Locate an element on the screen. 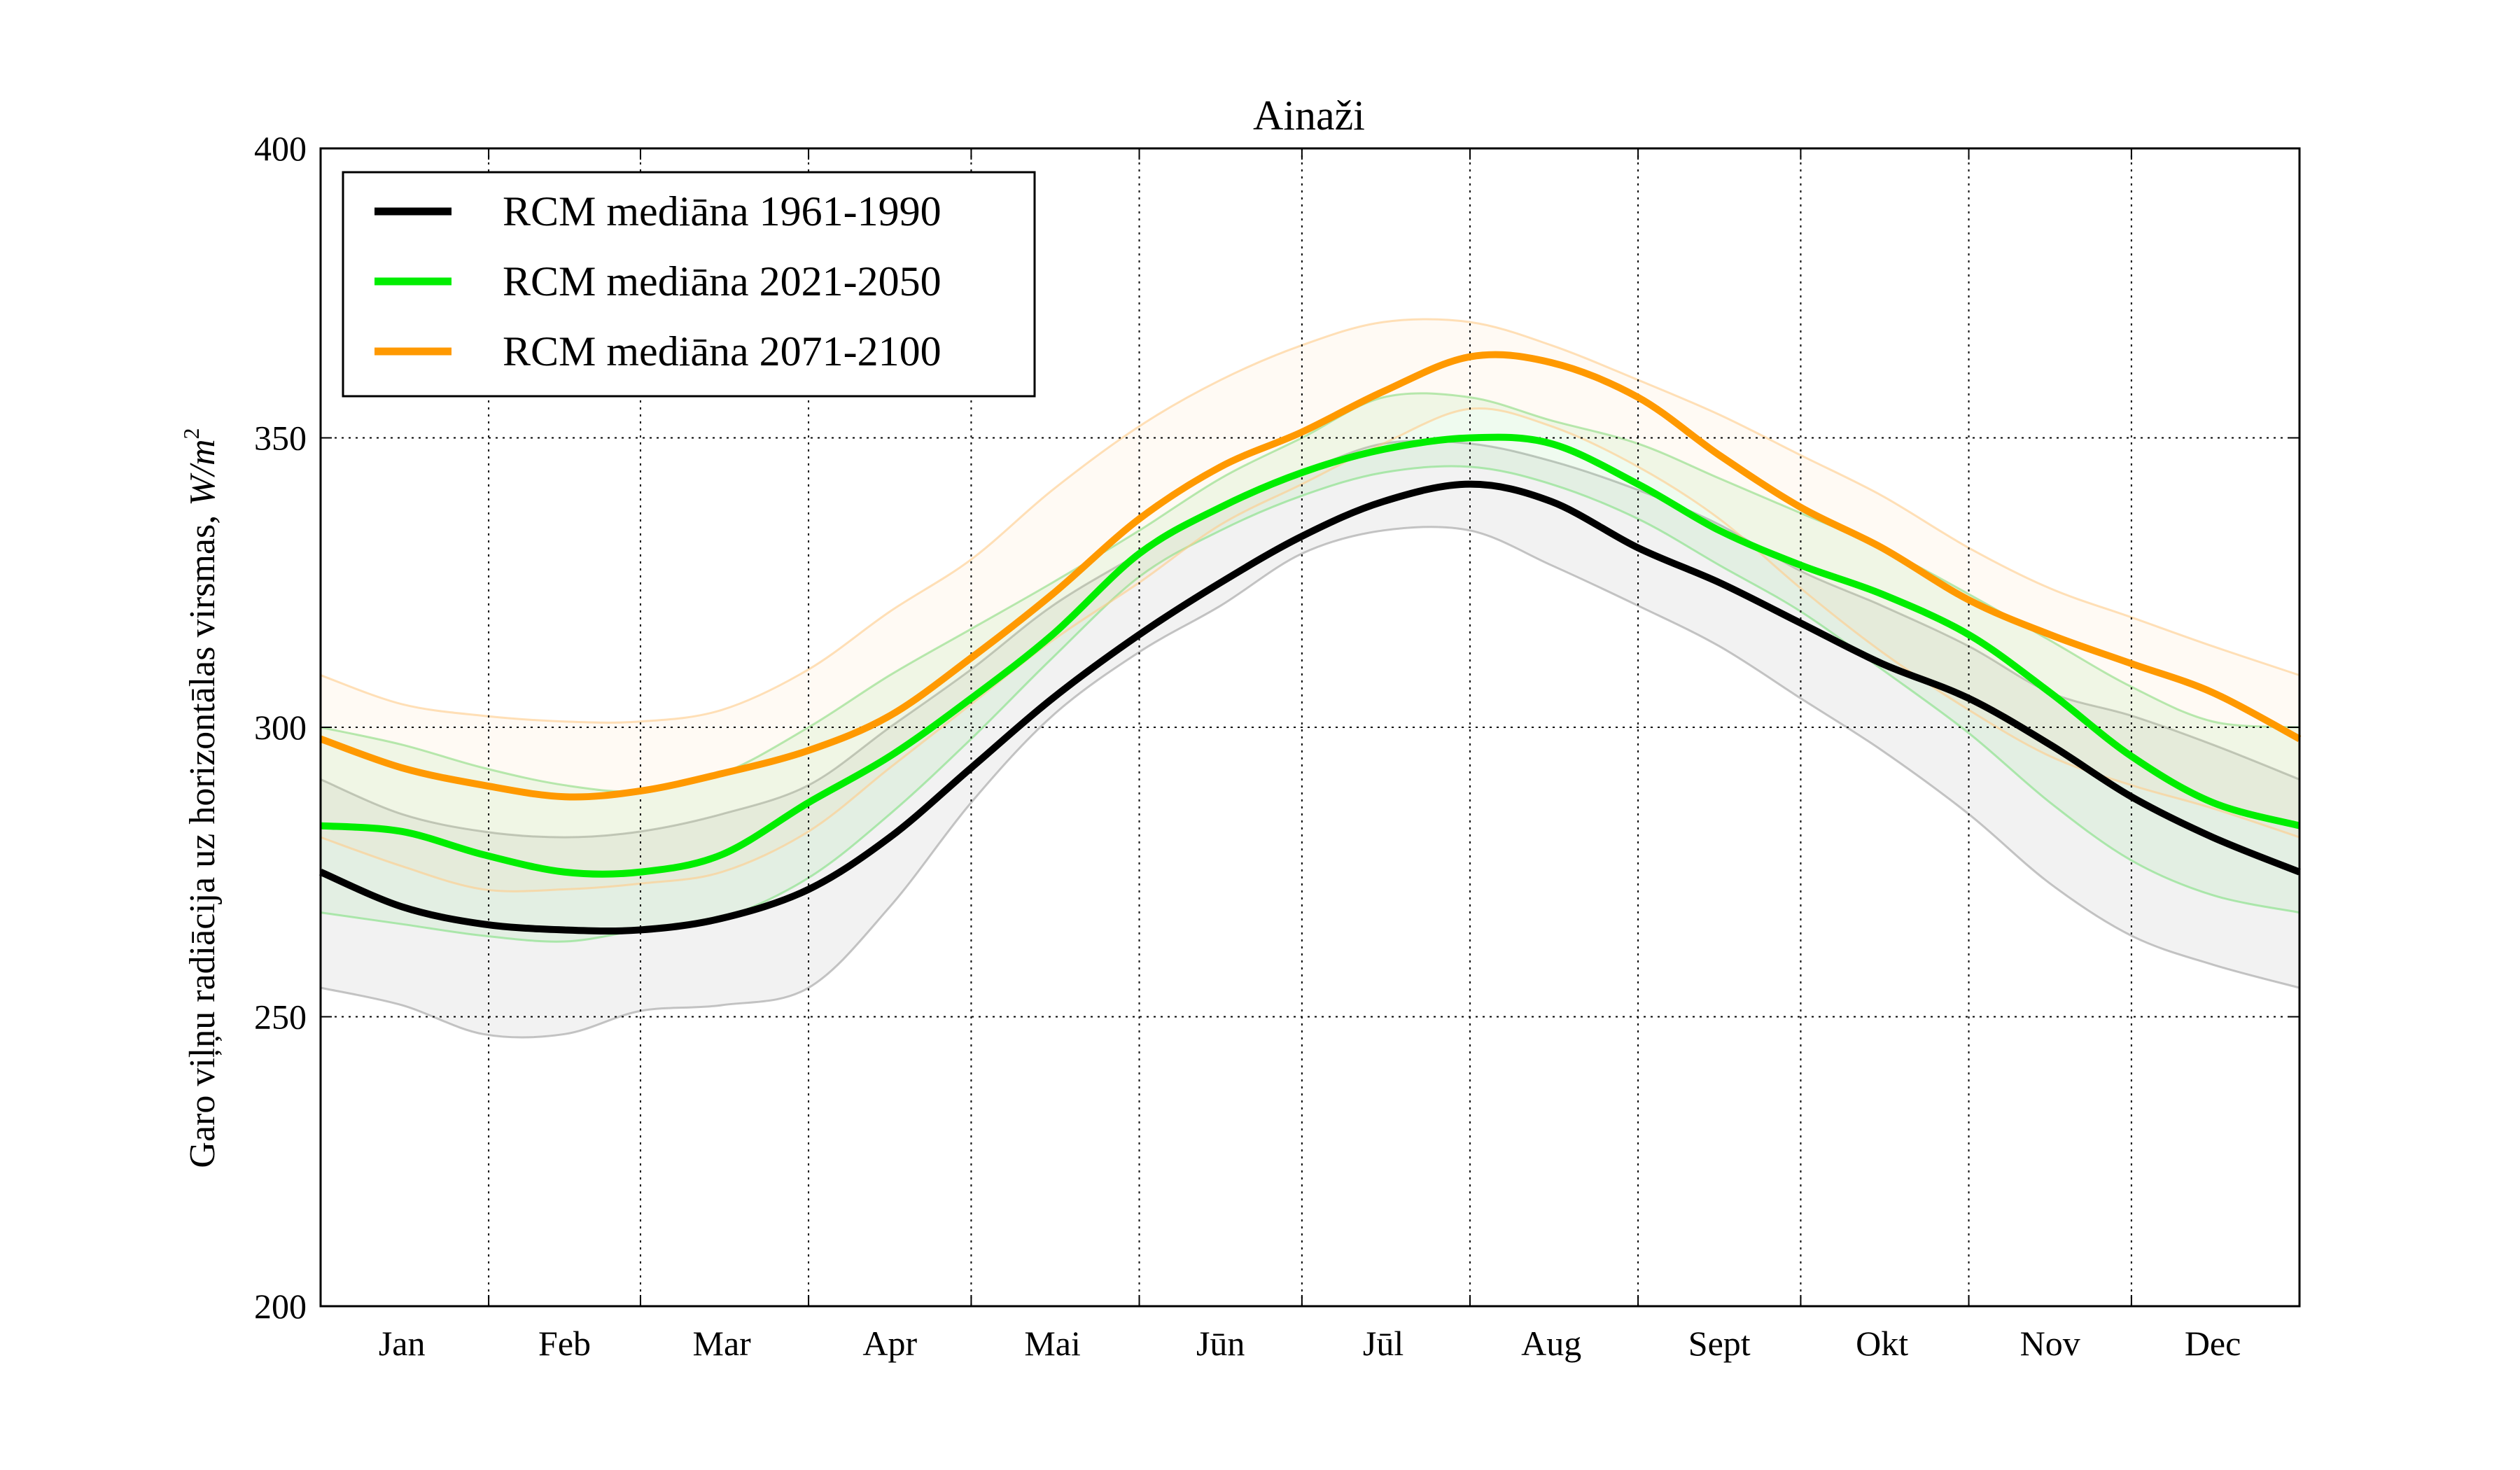 The height and width of the screenshot is (1470, 2520). y-tick-labels: 200 250 300 350 400 is located at coordinates (280, 727).